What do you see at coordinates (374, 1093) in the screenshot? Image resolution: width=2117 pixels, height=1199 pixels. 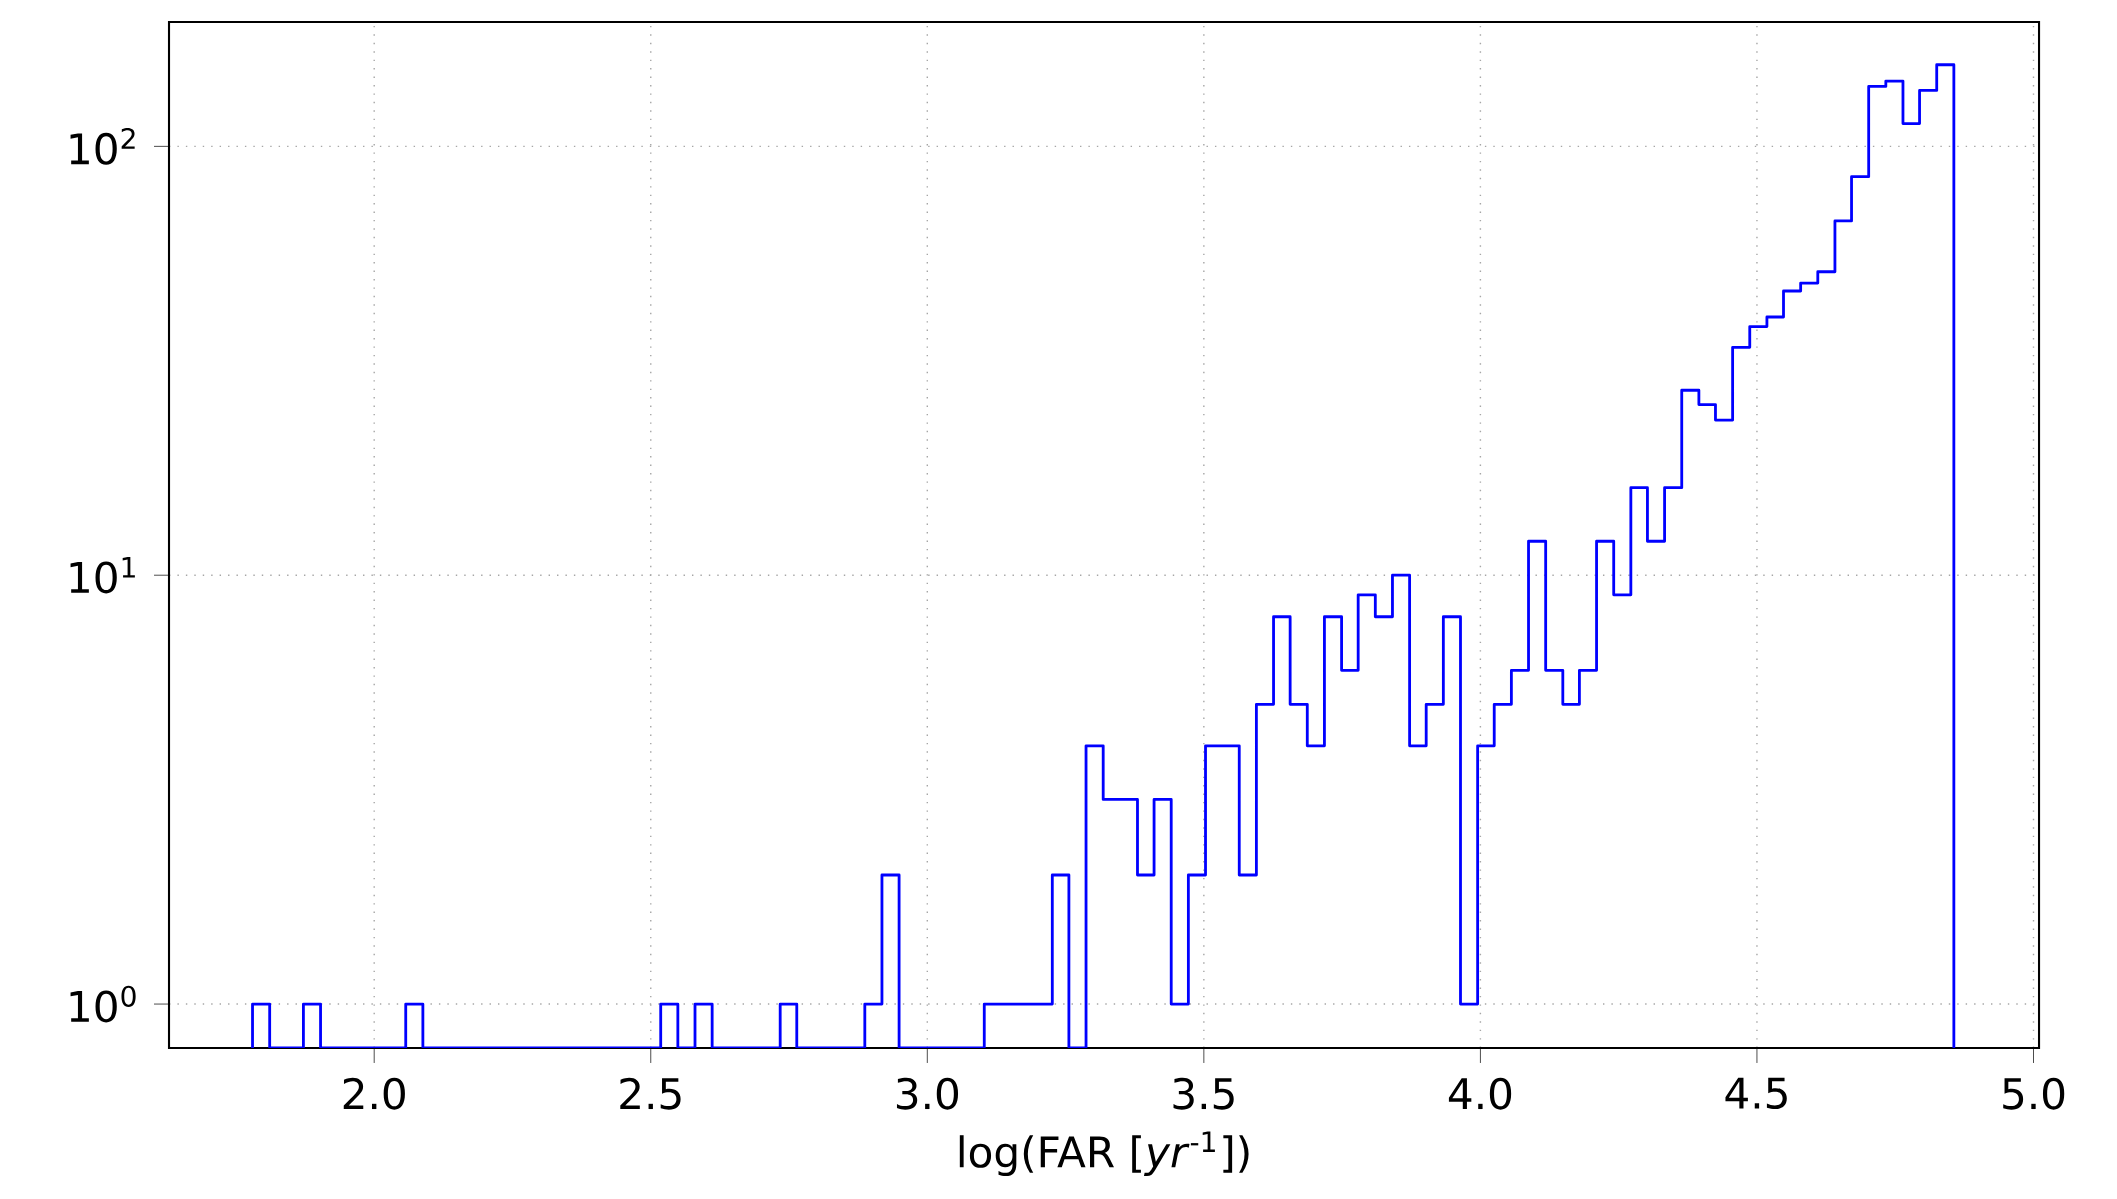 I see `x-tick-label: 2.0` at bounding box center [374, 1093].